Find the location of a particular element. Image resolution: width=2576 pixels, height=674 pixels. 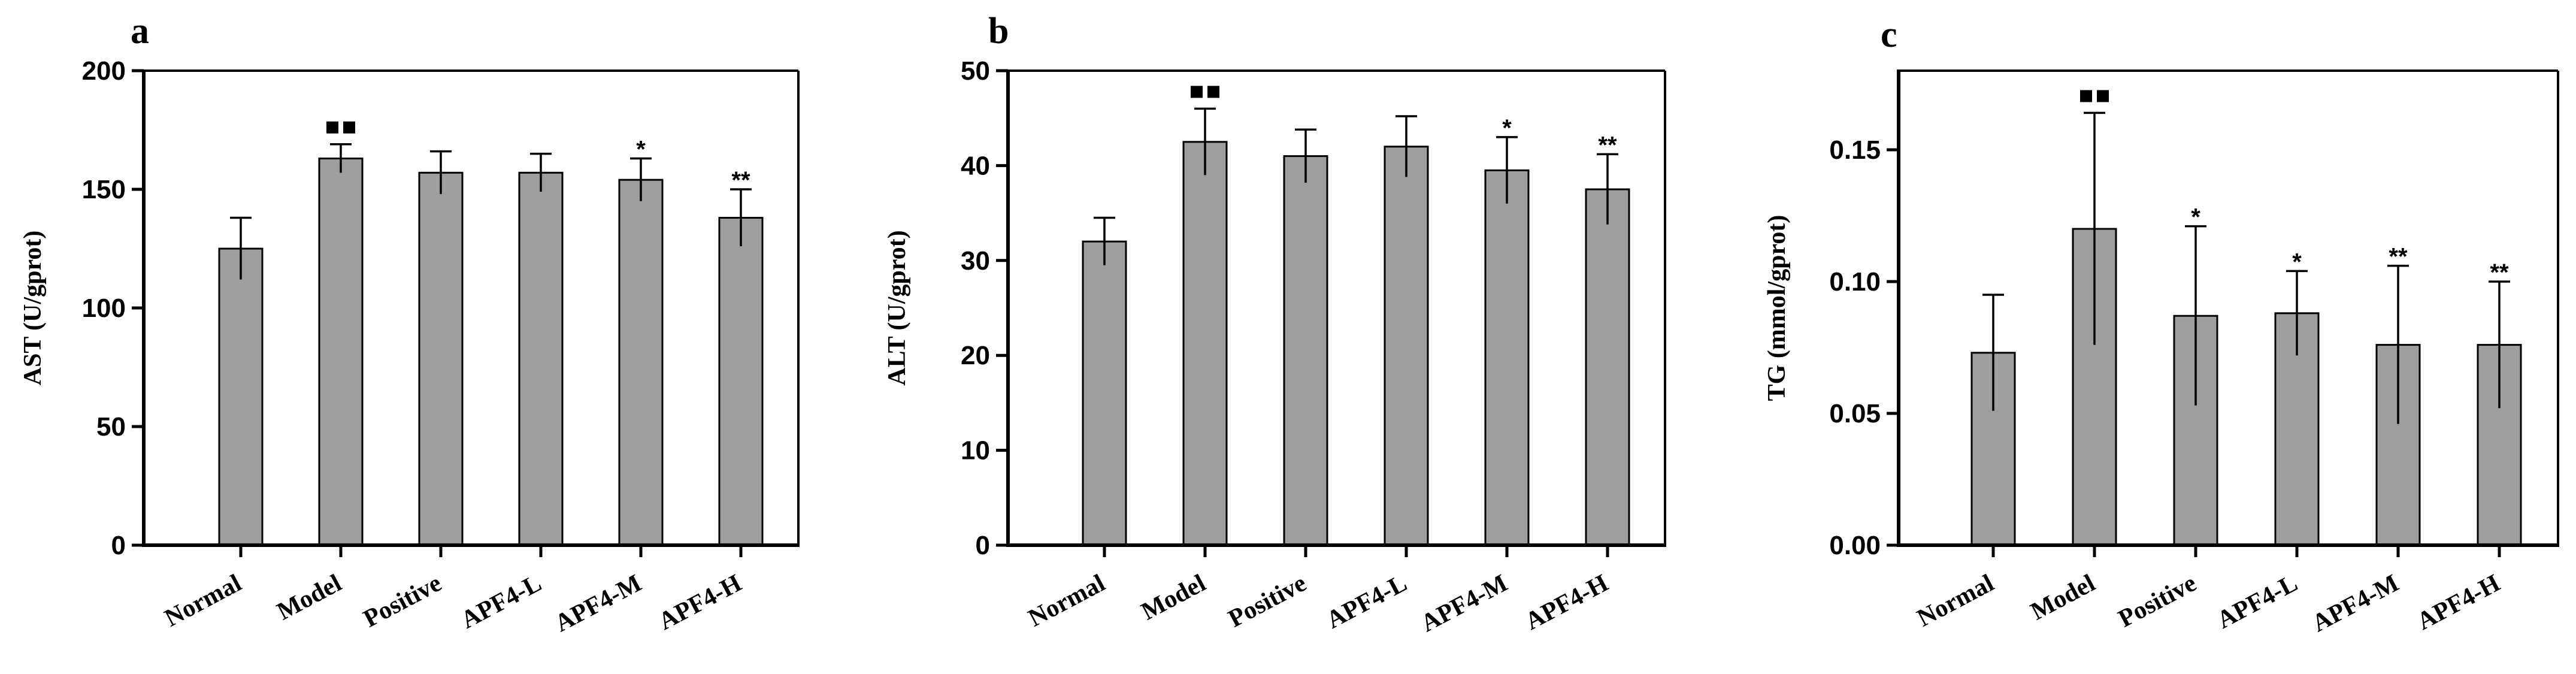

panel-letter: c is located at coordinates (1889, 34).